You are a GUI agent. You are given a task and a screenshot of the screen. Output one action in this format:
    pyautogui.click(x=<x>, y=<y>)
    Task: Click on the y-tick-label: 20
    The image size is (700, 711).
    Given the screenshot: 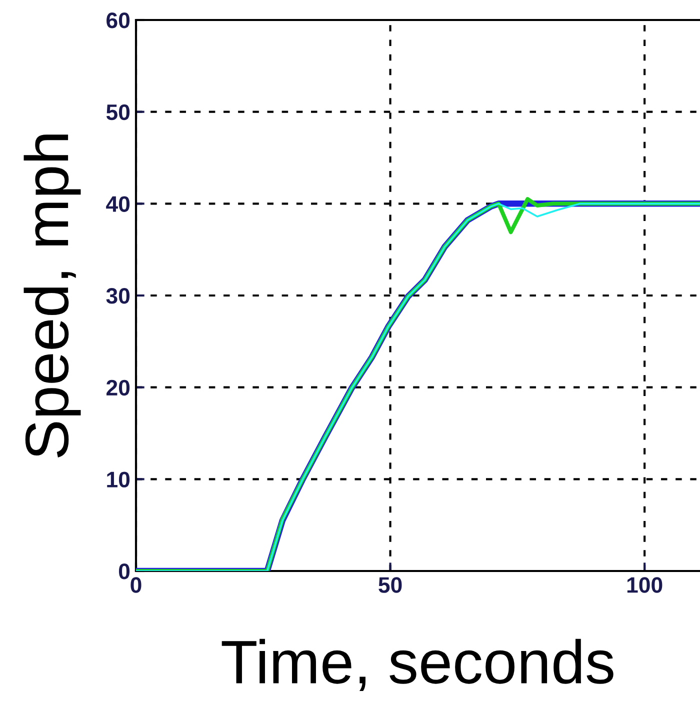 What is the action you would take?
    pyautogui.click(x=118, y=388)
    